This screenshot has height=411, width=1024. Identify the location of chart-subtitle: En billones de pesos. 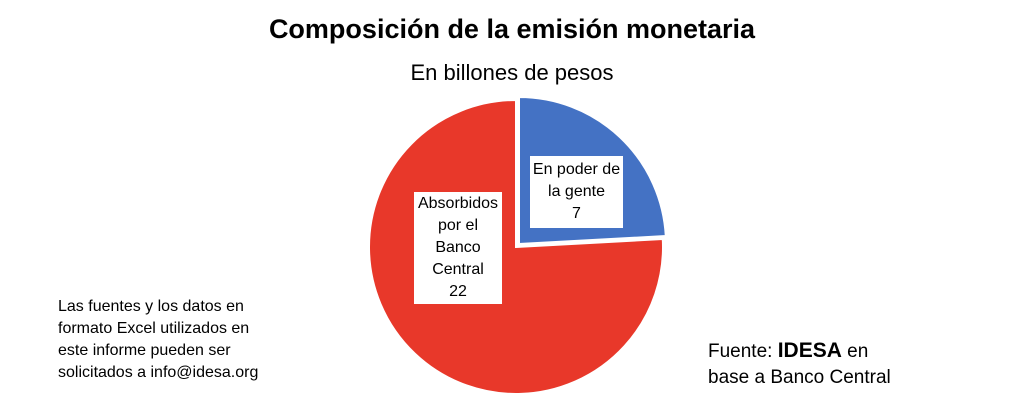
(512, 72).